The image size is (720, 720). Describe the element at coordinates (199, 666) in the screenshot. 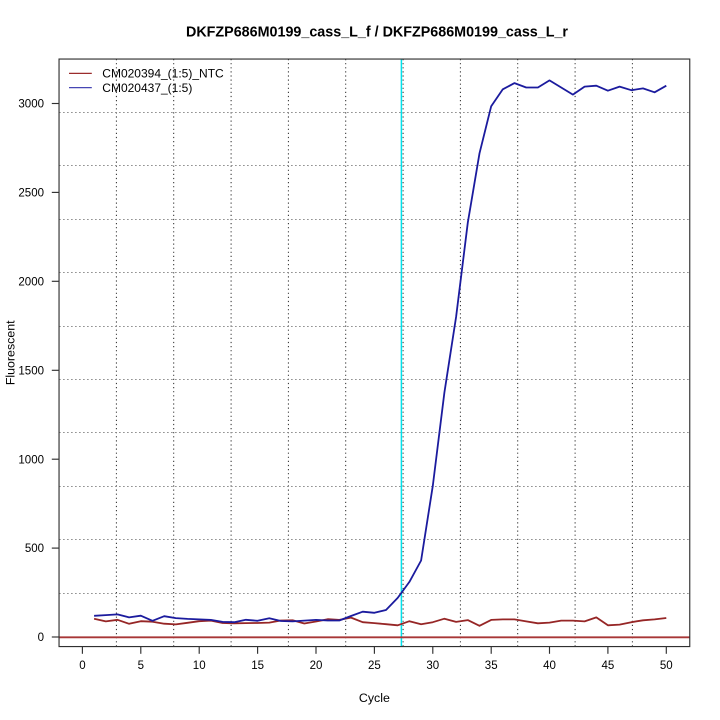

I see `svg-text: 10` at that location.